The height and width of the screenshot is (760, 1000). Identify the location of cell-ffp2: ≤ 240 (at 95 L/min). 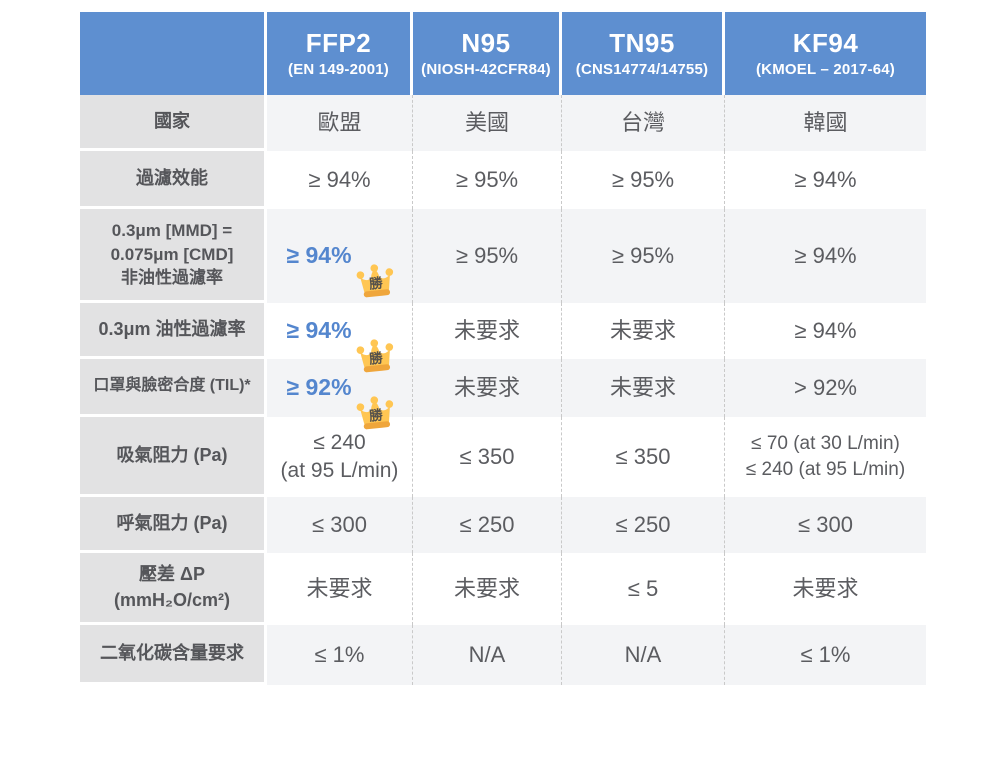
(340, 457).